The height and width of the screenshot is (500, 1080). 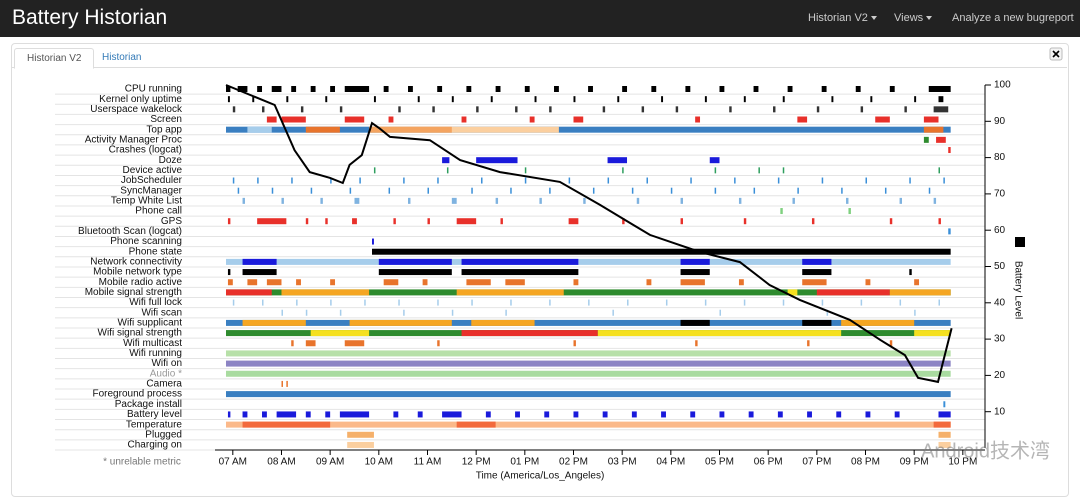 What do you see at coordinates (865, 462) in the screenshot?
I see `x-tick-label: 08 PM` at bounding box center [865, 462].